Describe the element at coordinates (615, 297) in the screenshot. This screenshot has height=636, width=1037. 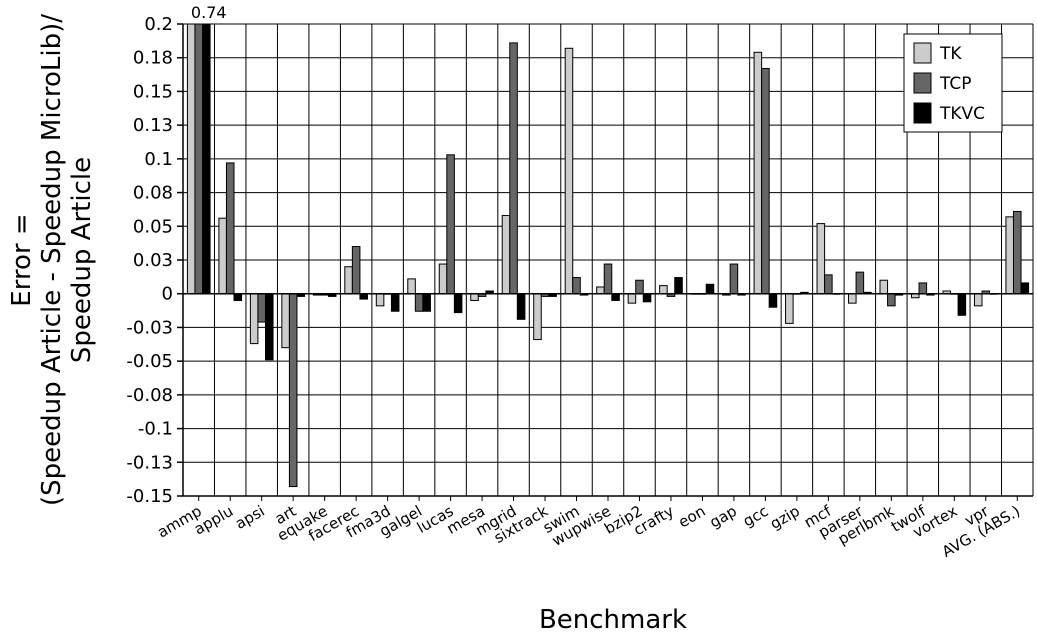
I see `bar-tkvc-wupwise` at that location.